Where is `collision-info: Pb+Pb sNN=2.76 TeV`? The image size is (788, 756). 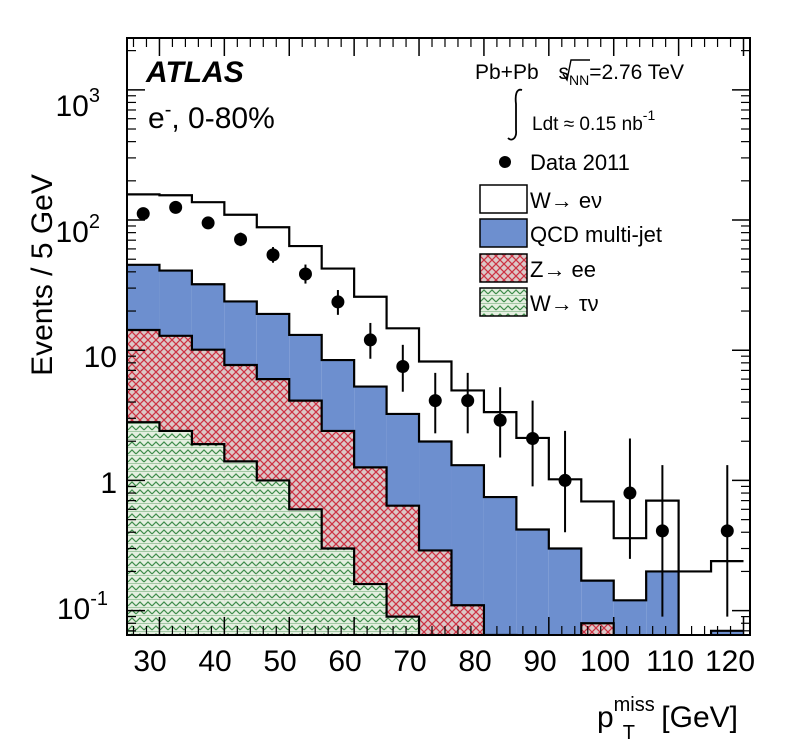 collision-info: Pb+Pb sNN=2.76 TeV is located at coordinates (579, 73).